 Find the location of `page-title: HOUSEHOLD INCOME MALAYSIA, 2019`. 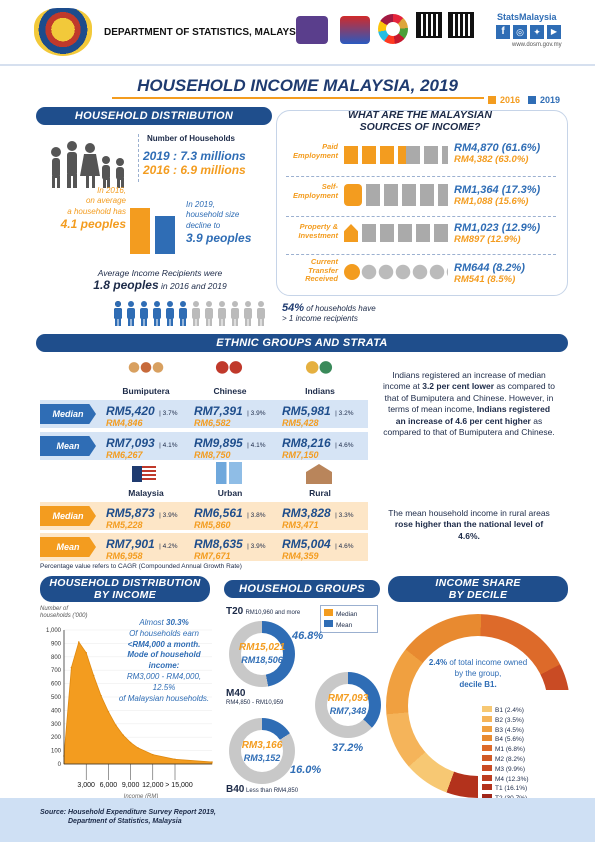

page-title: HOUSEHOLD INCOME MALAYSIA, 2019 is located at coordinates (297, 85).